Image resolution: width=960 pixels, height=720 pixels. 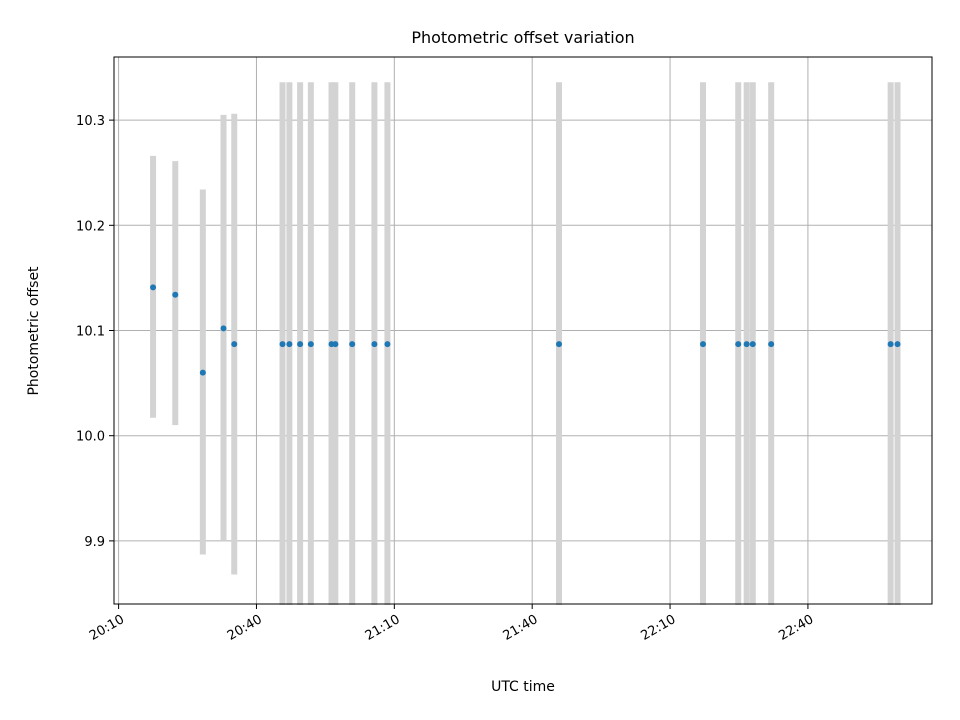 I want to click on x-axis-label: UTC time, so click(x=523, y=687).